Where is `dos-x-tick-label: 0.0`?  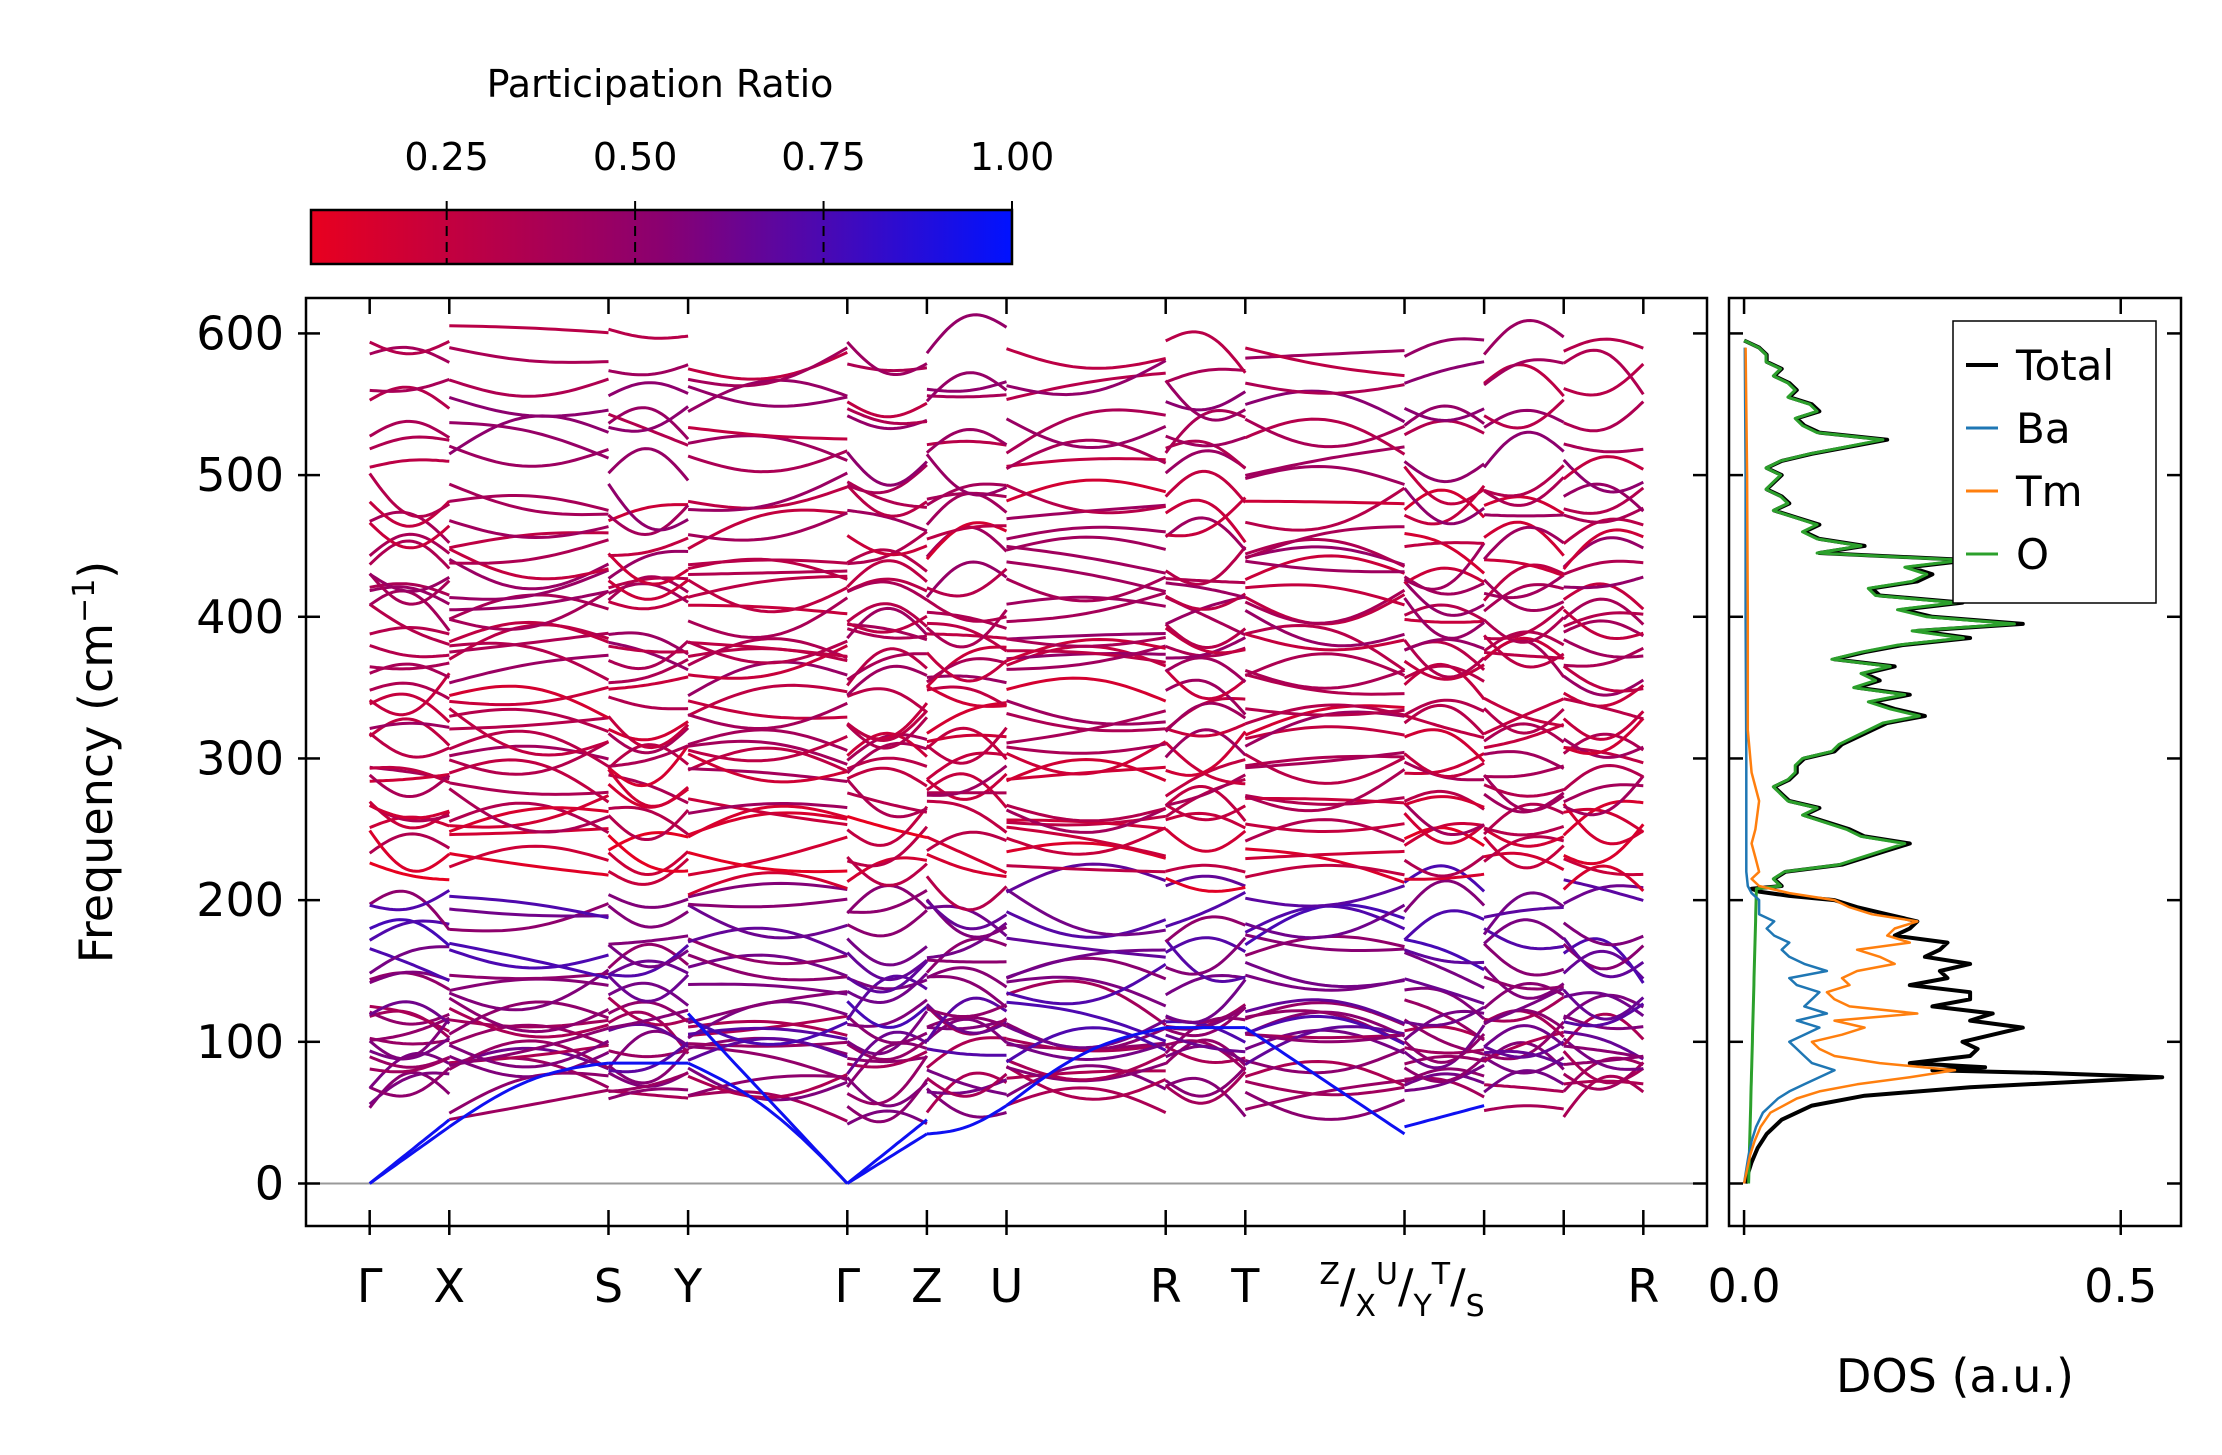
dos-x-tick-label: 0.0 is located at coordinates (1743, 1286).